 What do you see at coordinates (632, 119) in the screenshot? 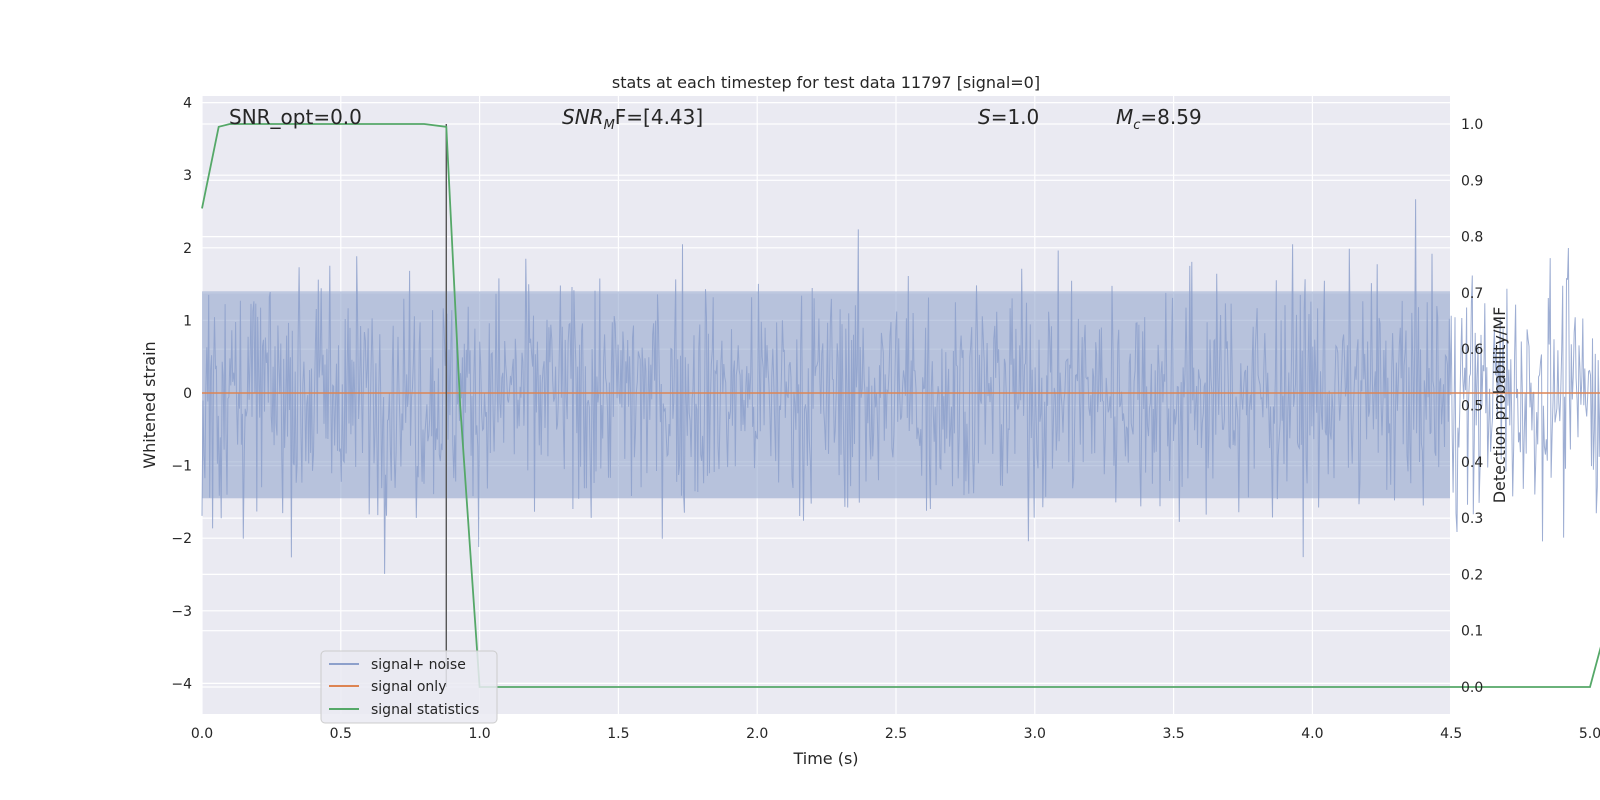
I see `annotation-snr-mf: SNRMF=[4.43]` at bounding box center [632, 119].